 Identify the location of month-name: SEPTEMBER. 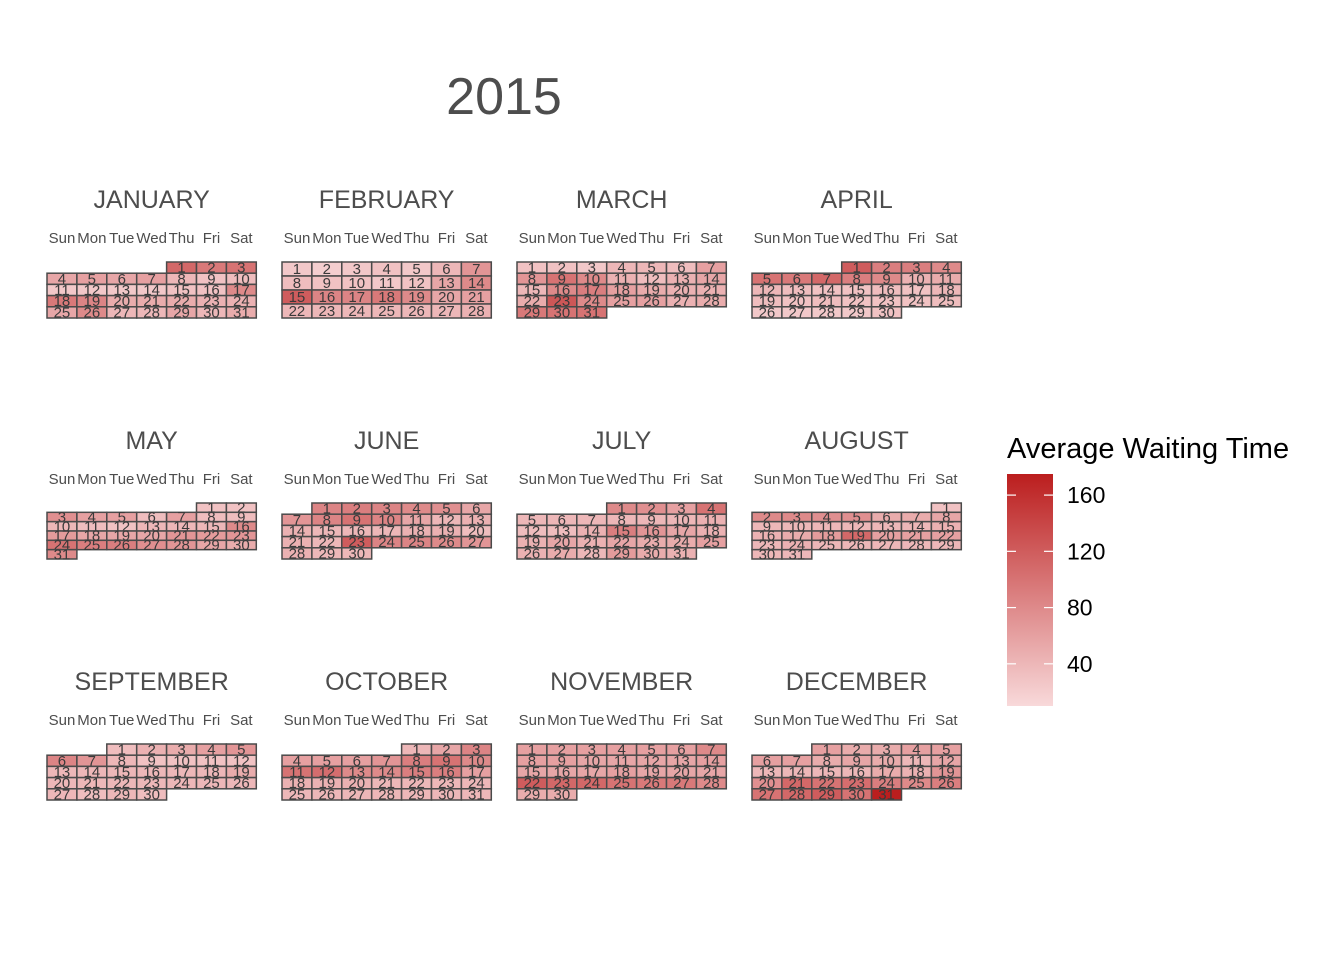
(152, 682).